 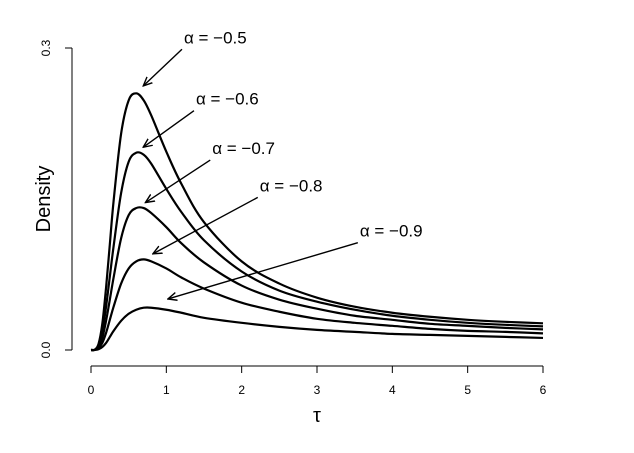 I want to click on x-tick-label: 2, so click(x=241, y=390).